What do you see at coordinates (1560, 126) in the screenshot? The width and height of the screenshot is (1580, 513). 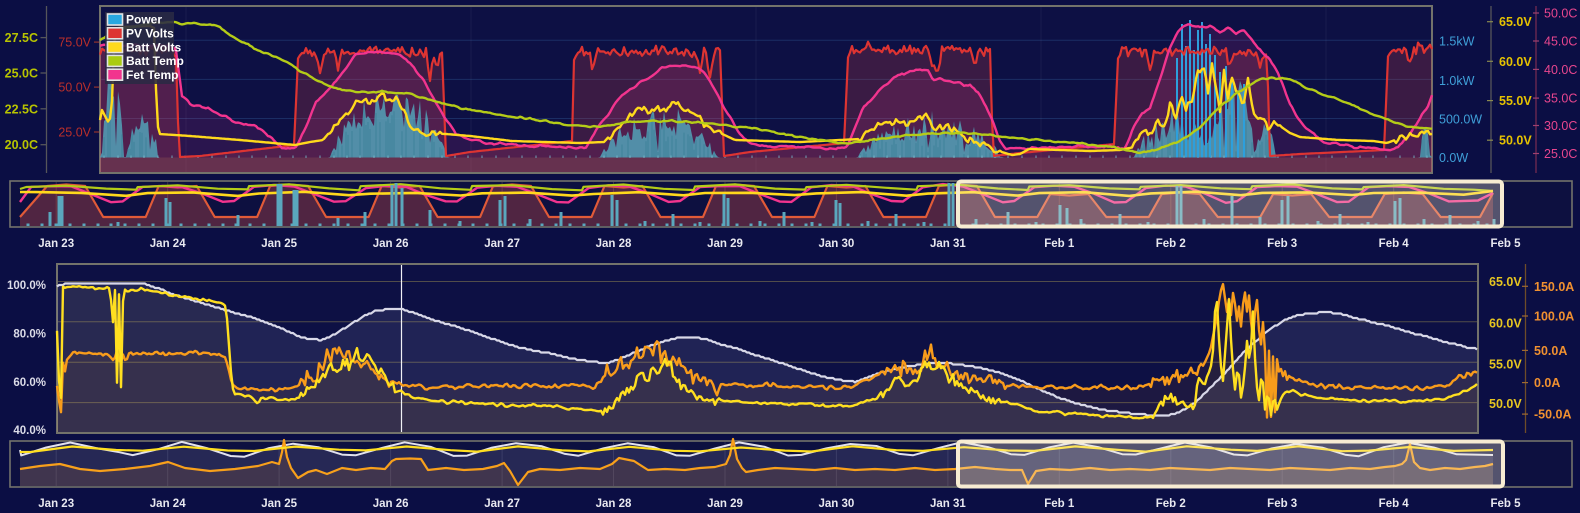 I see `svg-text: 30.0C` at bounding box center [1560, 126].